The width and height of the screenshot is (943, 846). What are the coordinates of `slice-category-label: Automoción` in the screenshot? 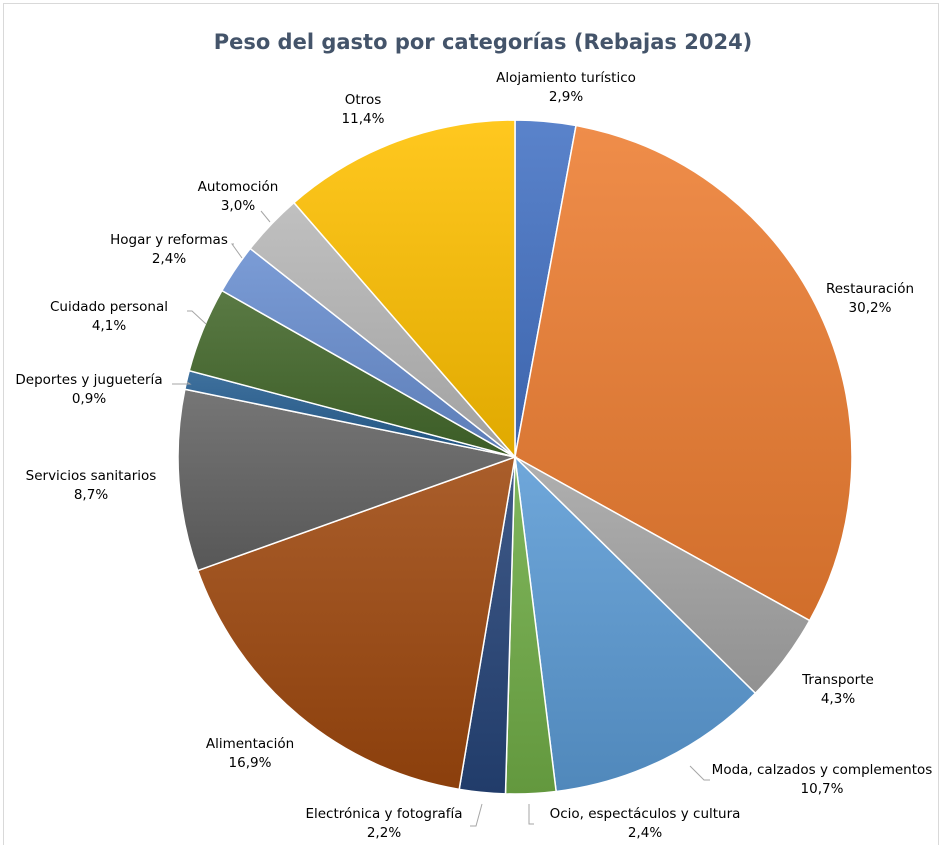 It's located at (238, 187).